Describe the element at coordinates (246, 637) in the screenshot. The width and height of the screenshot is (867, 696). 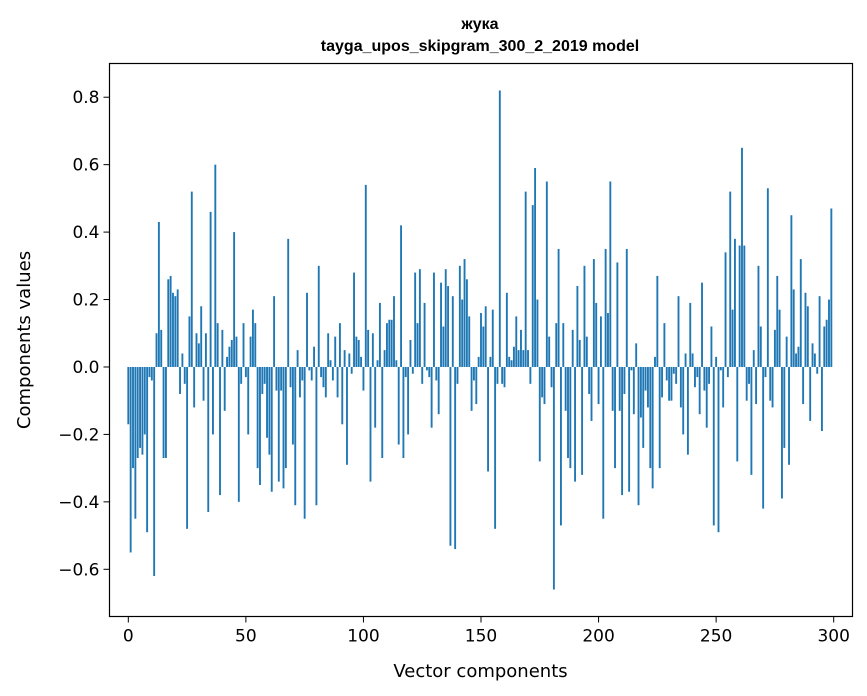
I see `x-tick-label: 50` at that location.